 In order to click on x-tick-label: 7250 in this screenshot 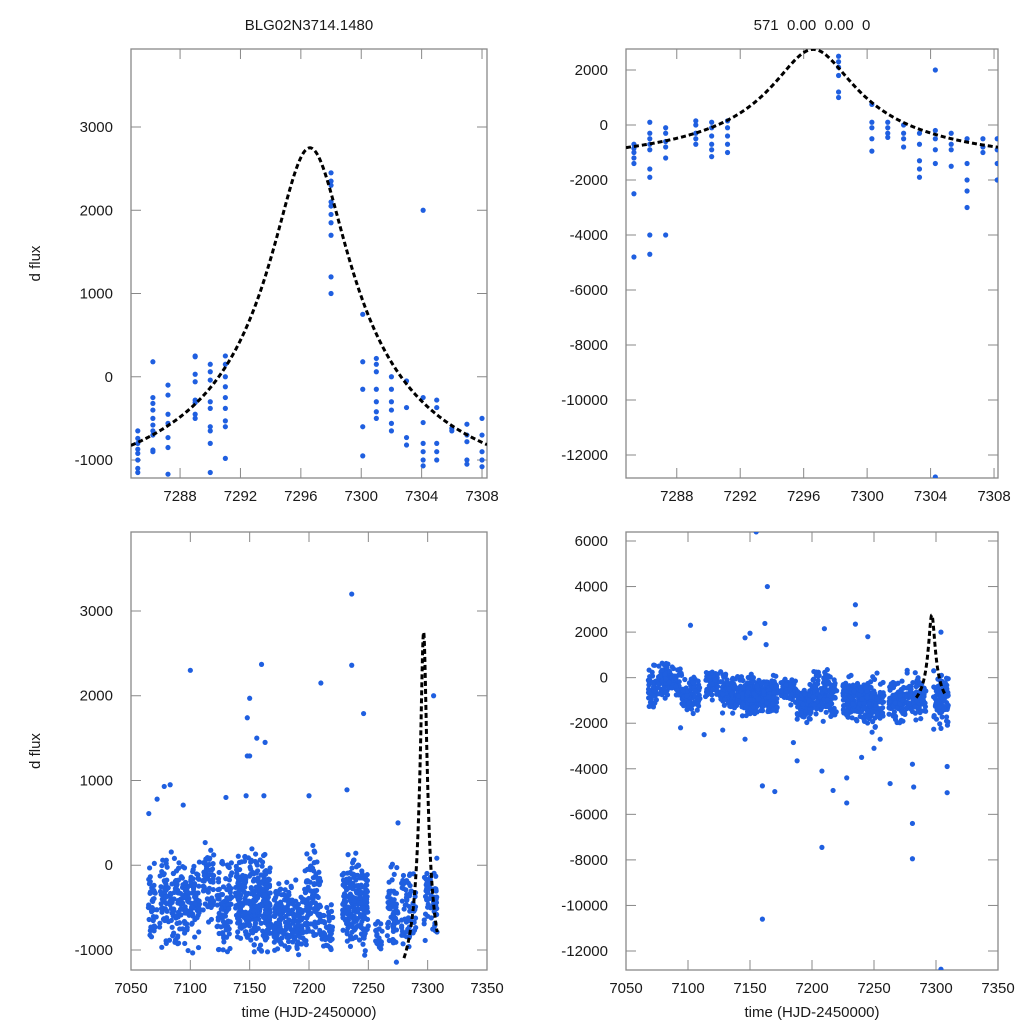, I will do `click(368, 988)`.